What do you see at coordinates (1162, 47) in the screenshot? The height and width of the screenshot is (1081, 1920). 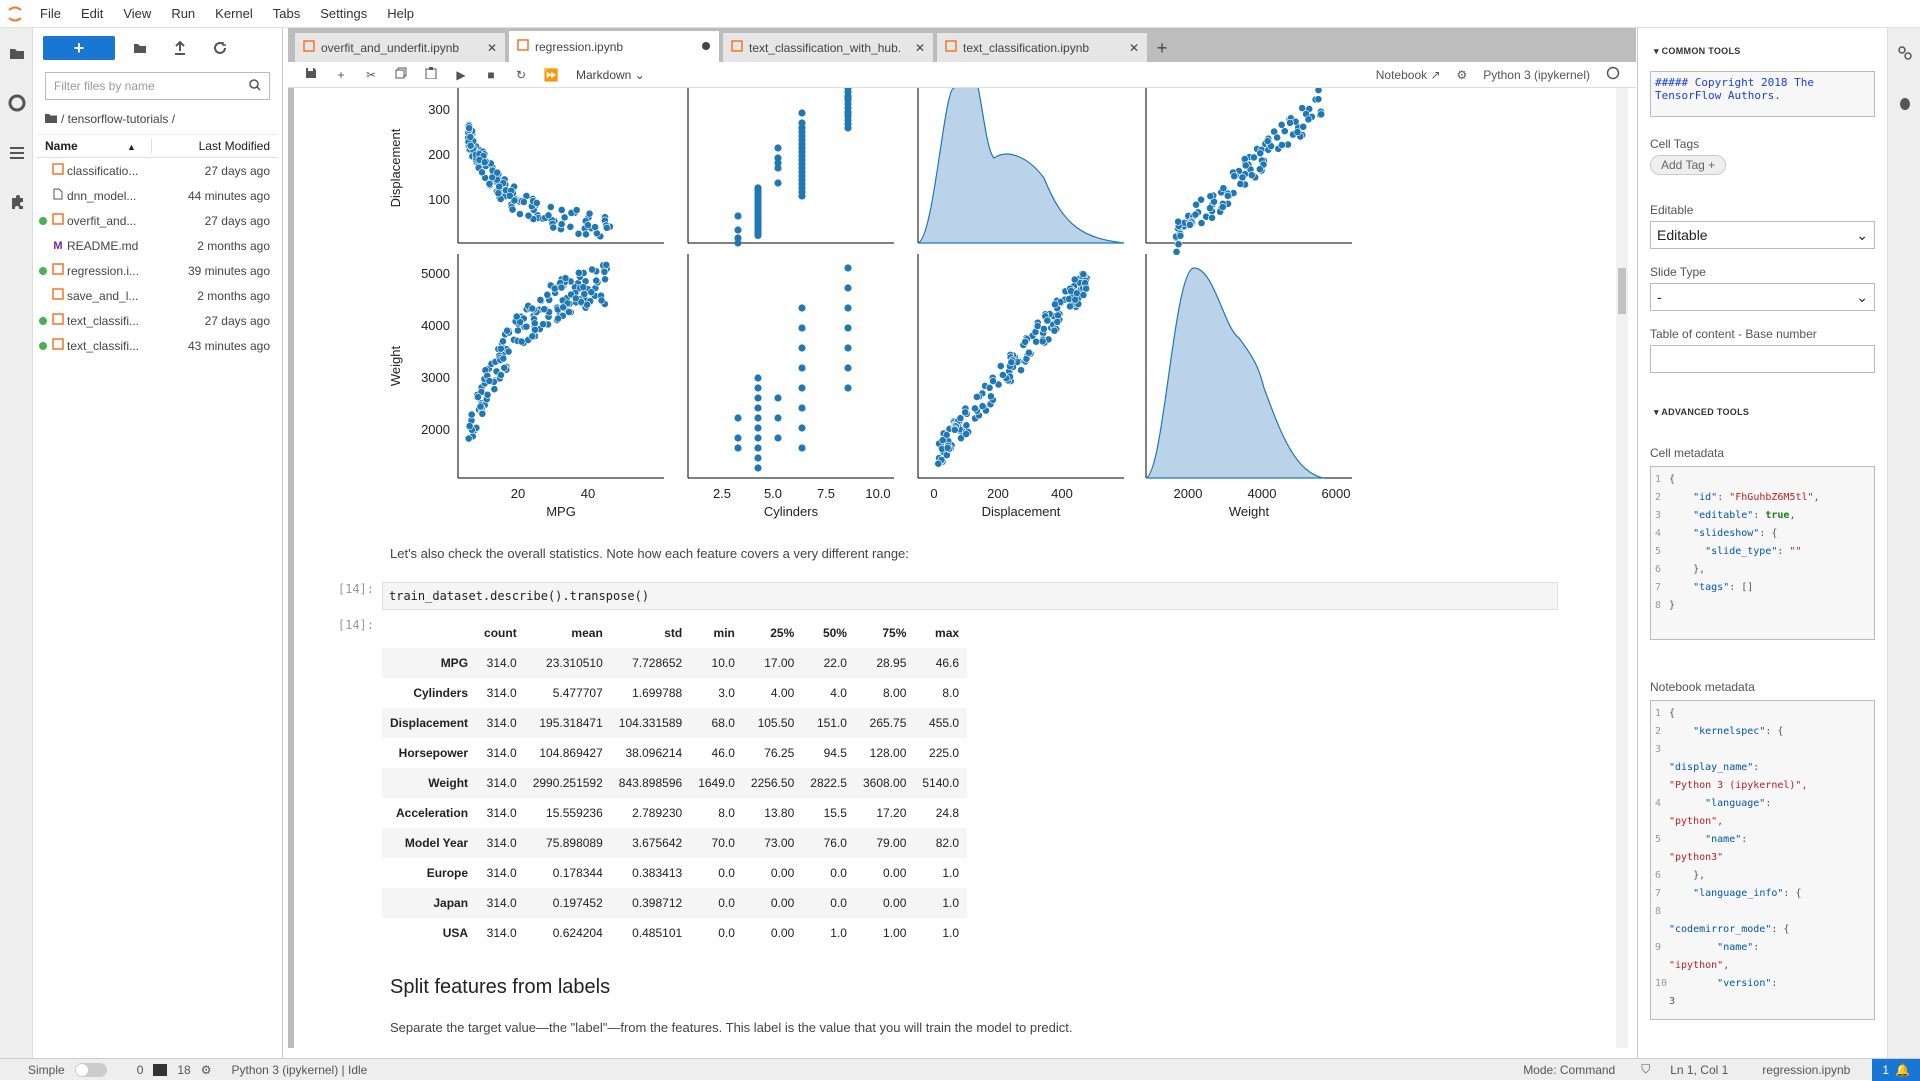 I see `add-tab-icon: +` at bounding box center [1162, 47].